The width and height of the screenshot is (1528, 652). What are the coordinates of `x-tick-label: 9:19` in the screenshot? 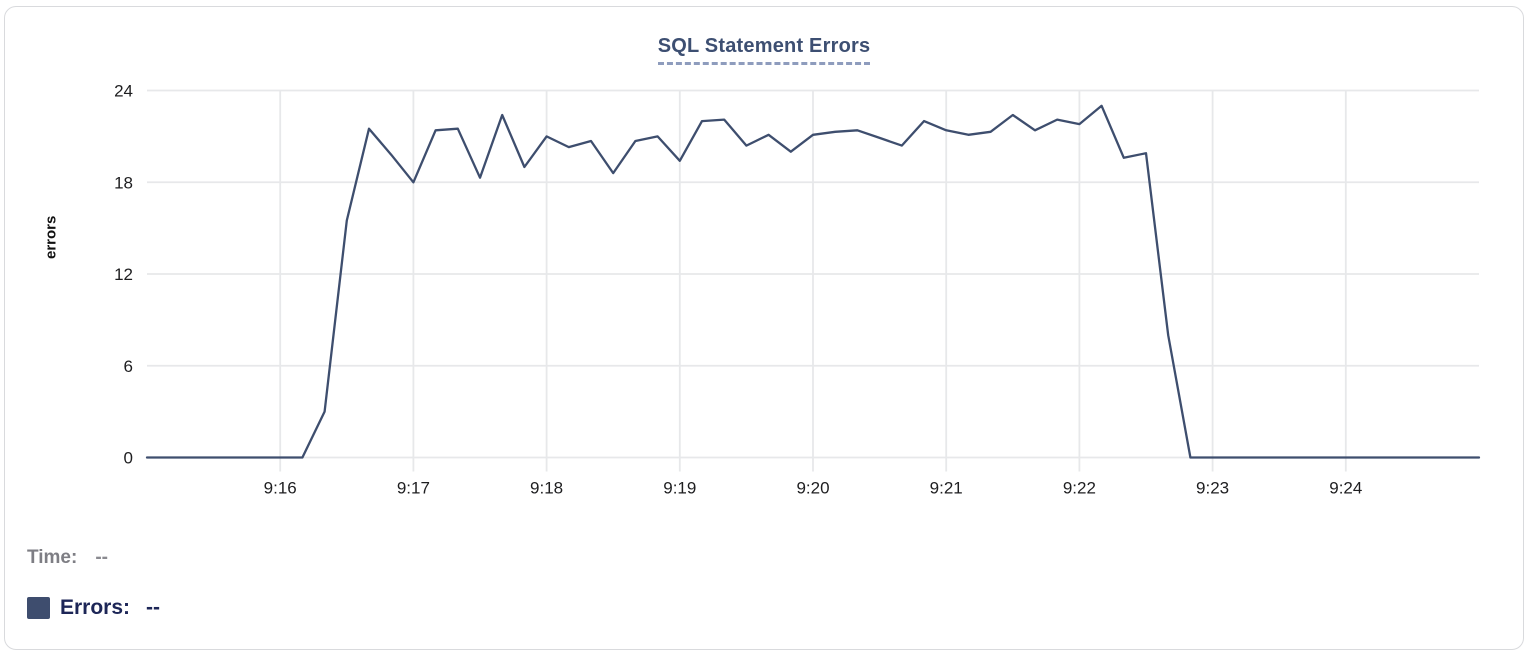 It's located at (679, 488).